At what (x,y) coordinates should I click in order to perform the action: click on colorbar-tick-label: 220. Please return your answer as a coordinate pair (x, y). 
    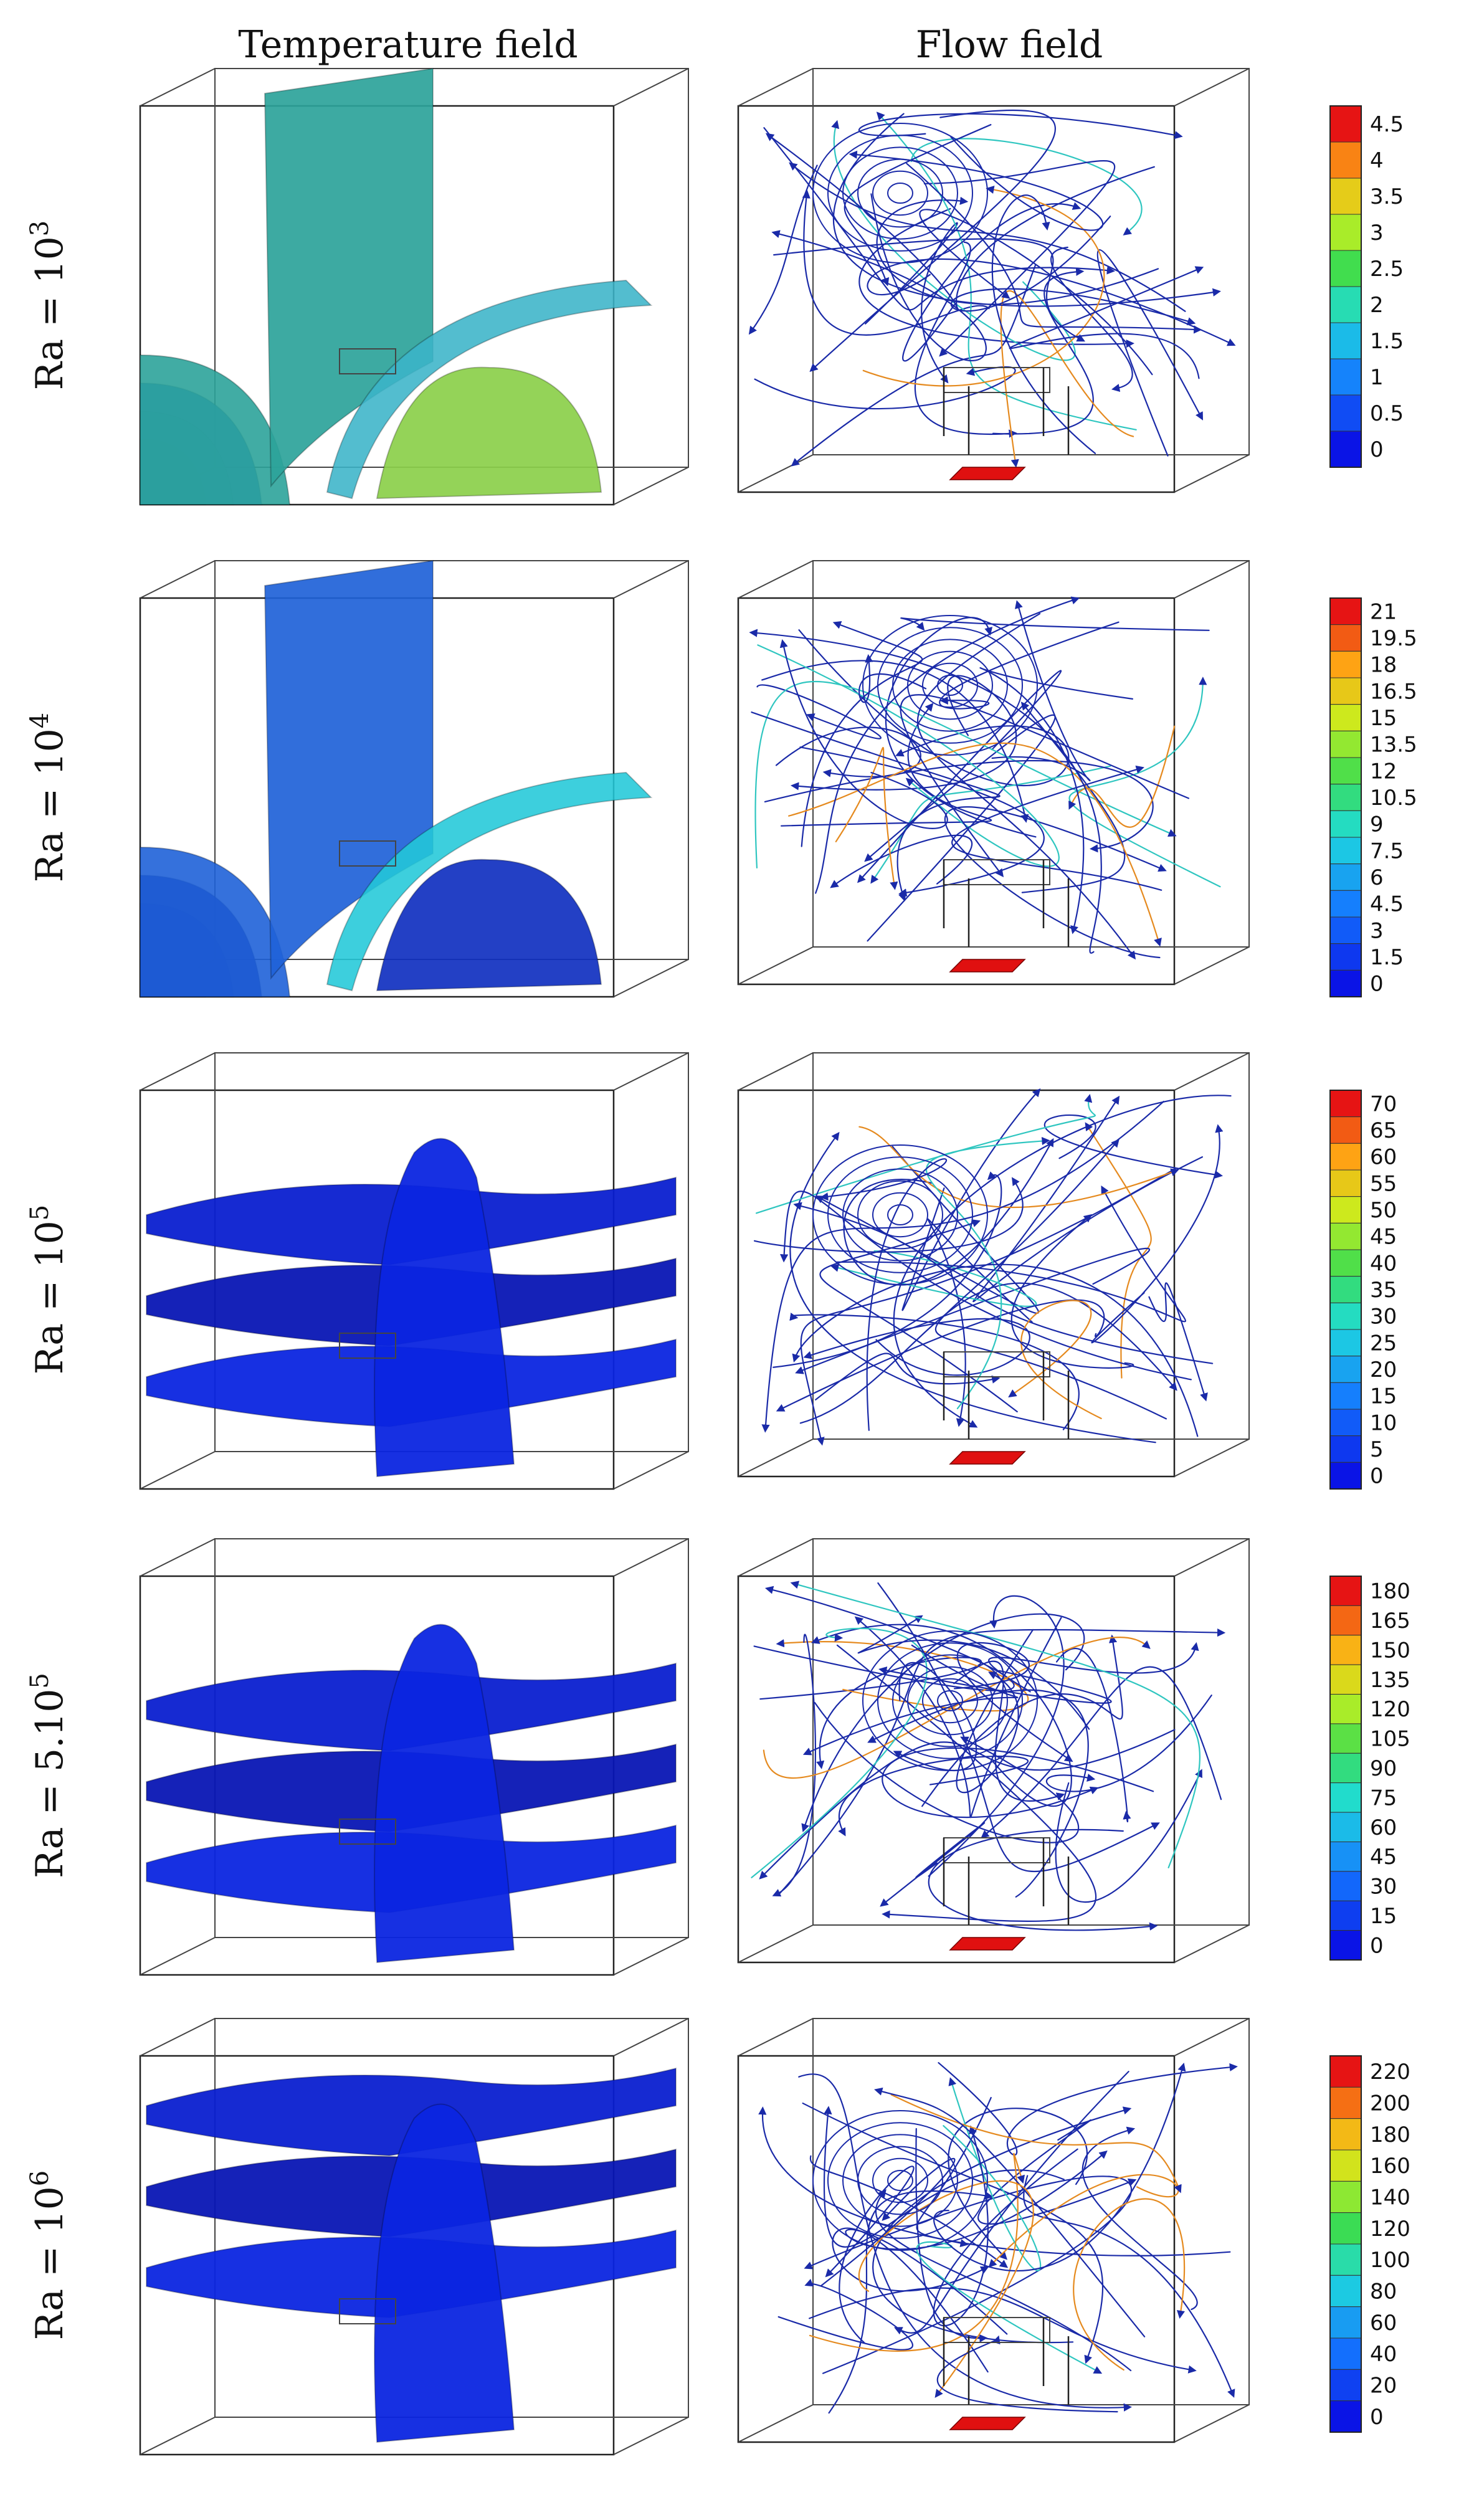
    Looking at the image, I should click on (1390, 2072).